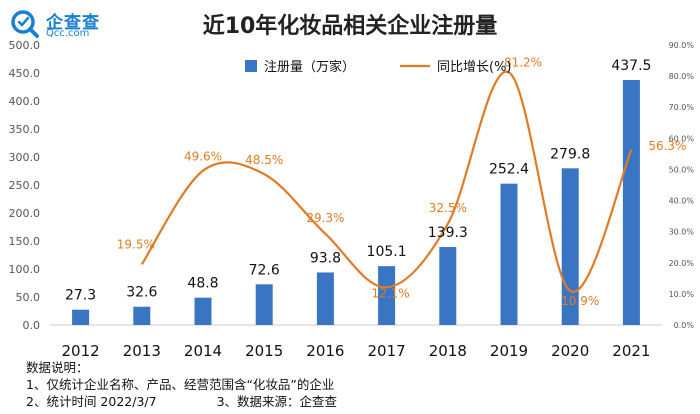  What do you see at coordinates (509, 351) in the screenshot?
I see `x-tick-label: 2019` at bounding box center [509, 351].